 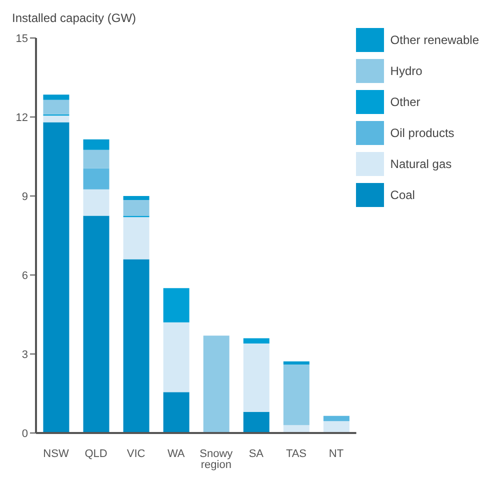 I want to click on y-tick-label: 9, so click(x=25, y=196).